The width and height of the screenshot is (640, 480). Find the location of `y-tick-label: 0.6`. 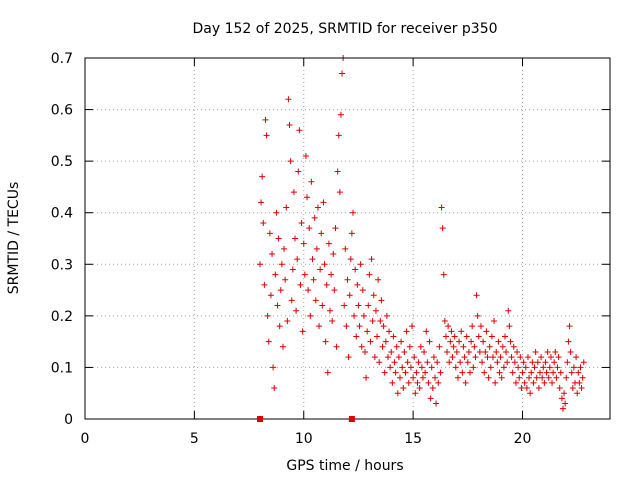

y-tick-label: 0.6 is located at coordinates (62, 111).